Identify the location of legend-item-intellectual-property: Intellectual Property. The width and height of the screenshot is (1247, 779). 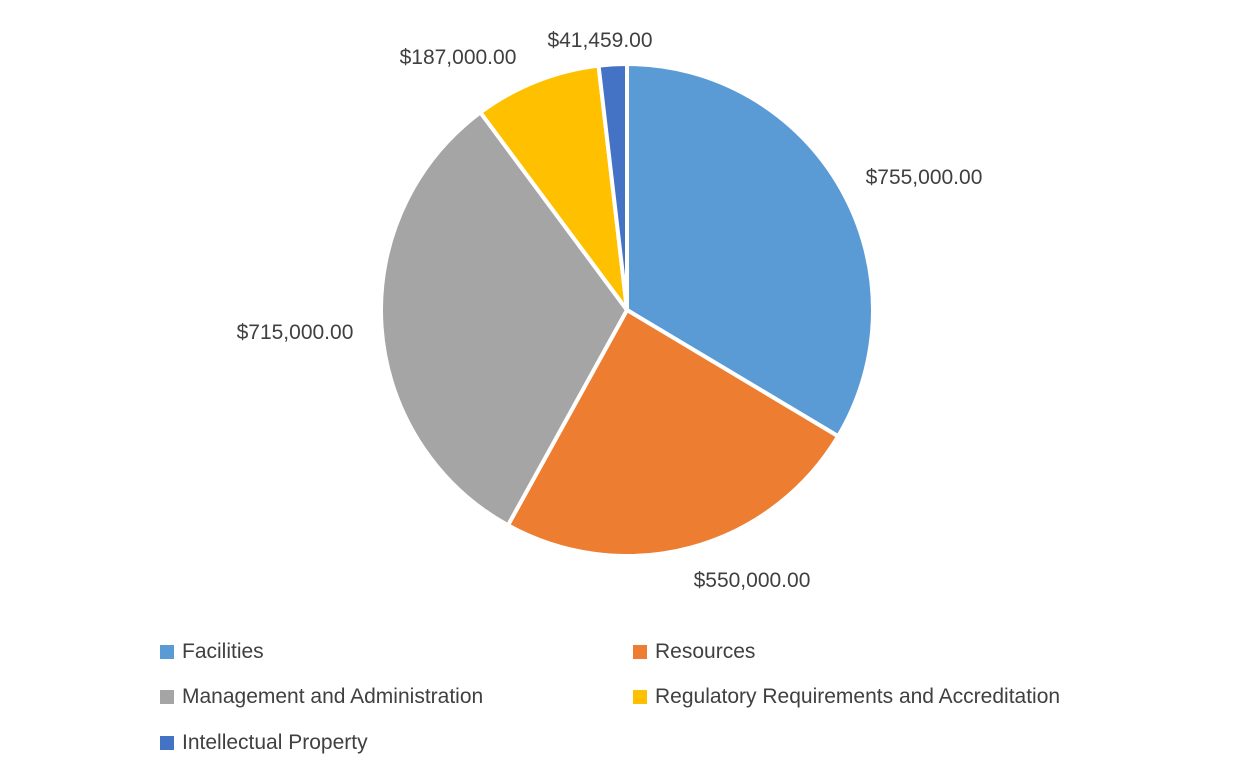
(264, 743).